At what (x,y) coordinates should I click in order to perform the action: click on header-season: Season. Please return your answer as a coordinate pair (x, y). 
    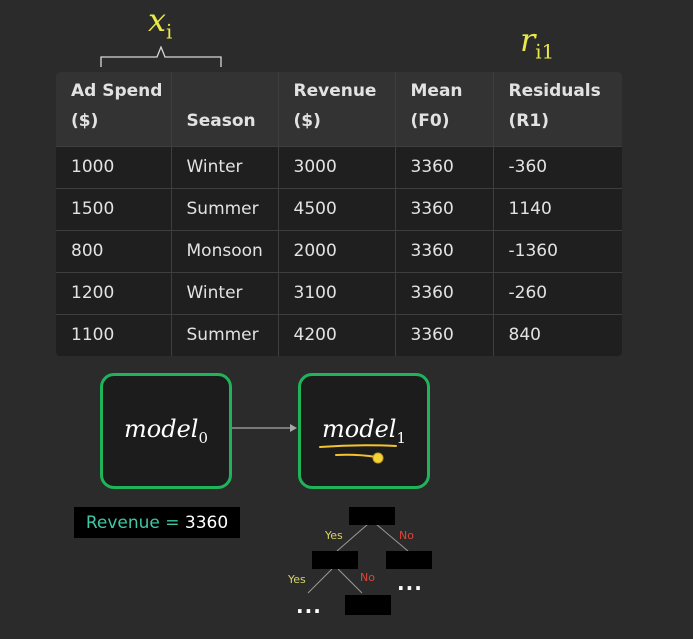
    Looking at the image, I should click on (225, 109).